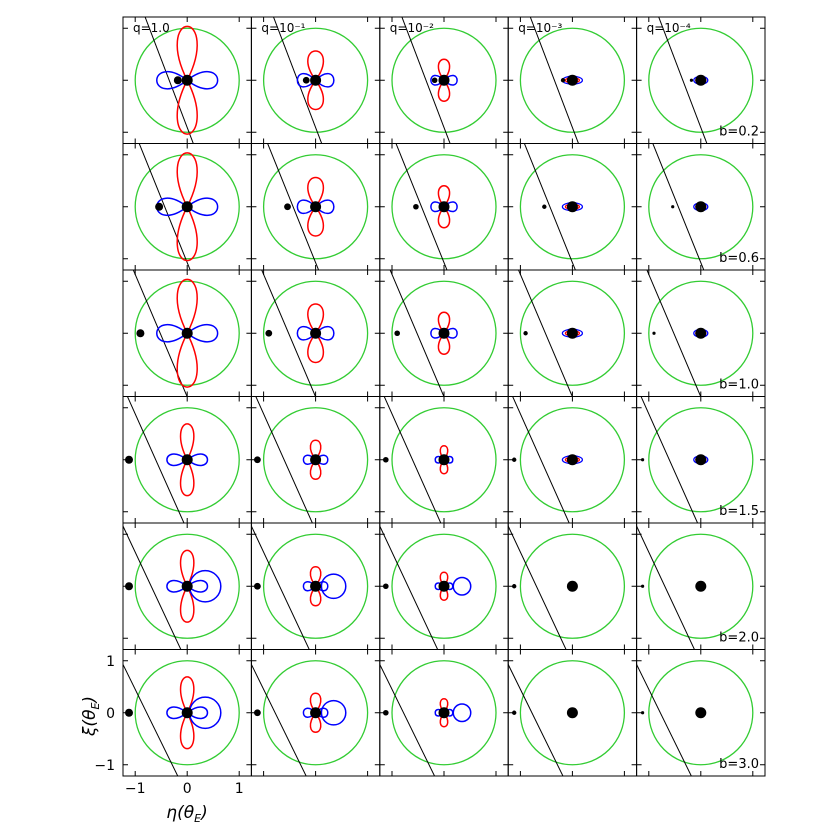 This screenshot has height=828, width=830. What do you see at coordinates (186, 814) in the screenshot?
I see `x-axis-label: η(θE)` at bounding box center [186, 814].